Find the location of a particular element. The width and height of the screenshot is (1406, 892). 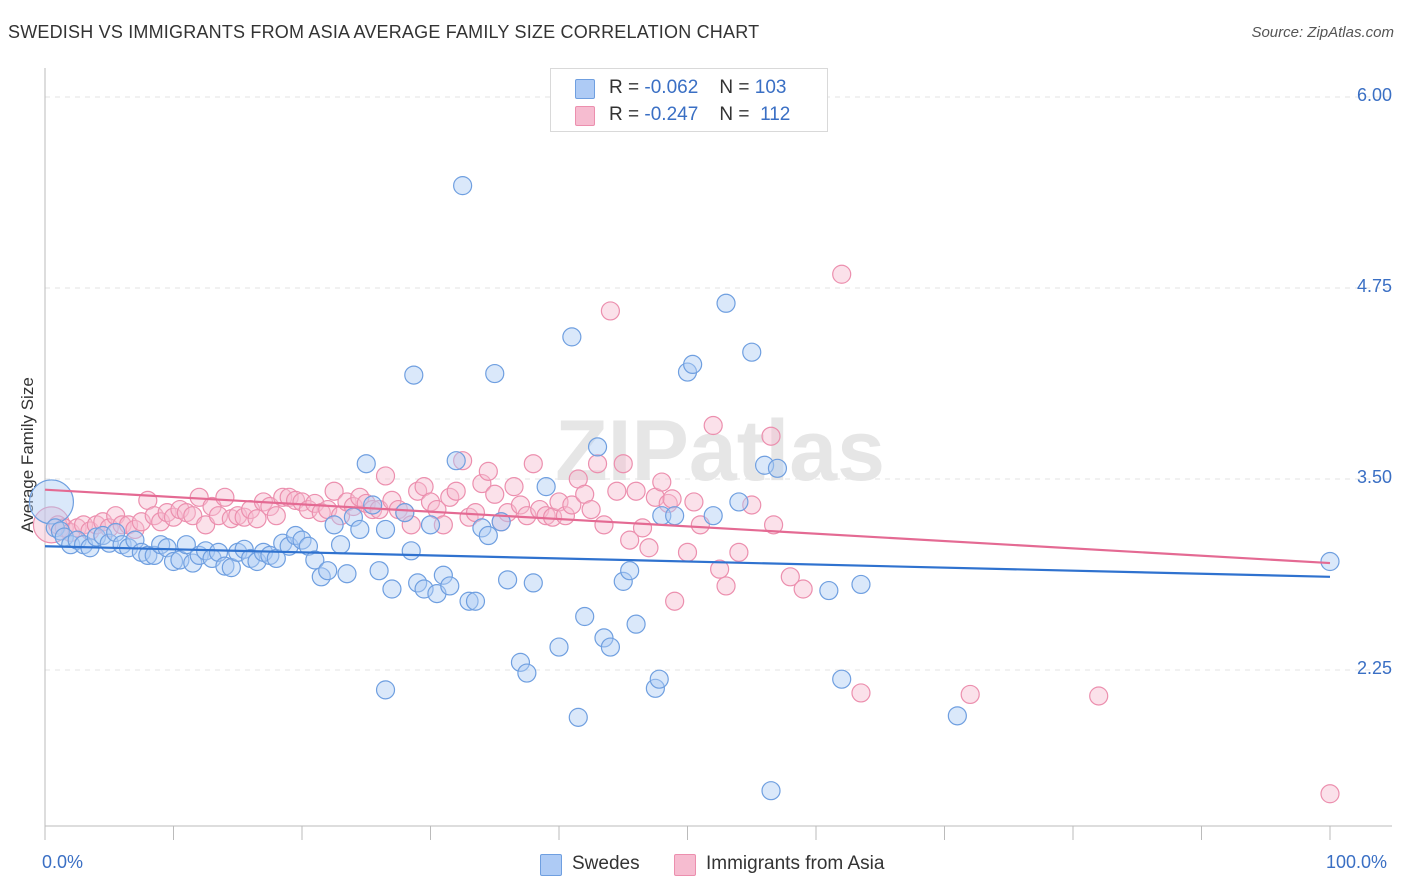

y-tick-label-2: 4.75 is located at coordinates (1374, 286).